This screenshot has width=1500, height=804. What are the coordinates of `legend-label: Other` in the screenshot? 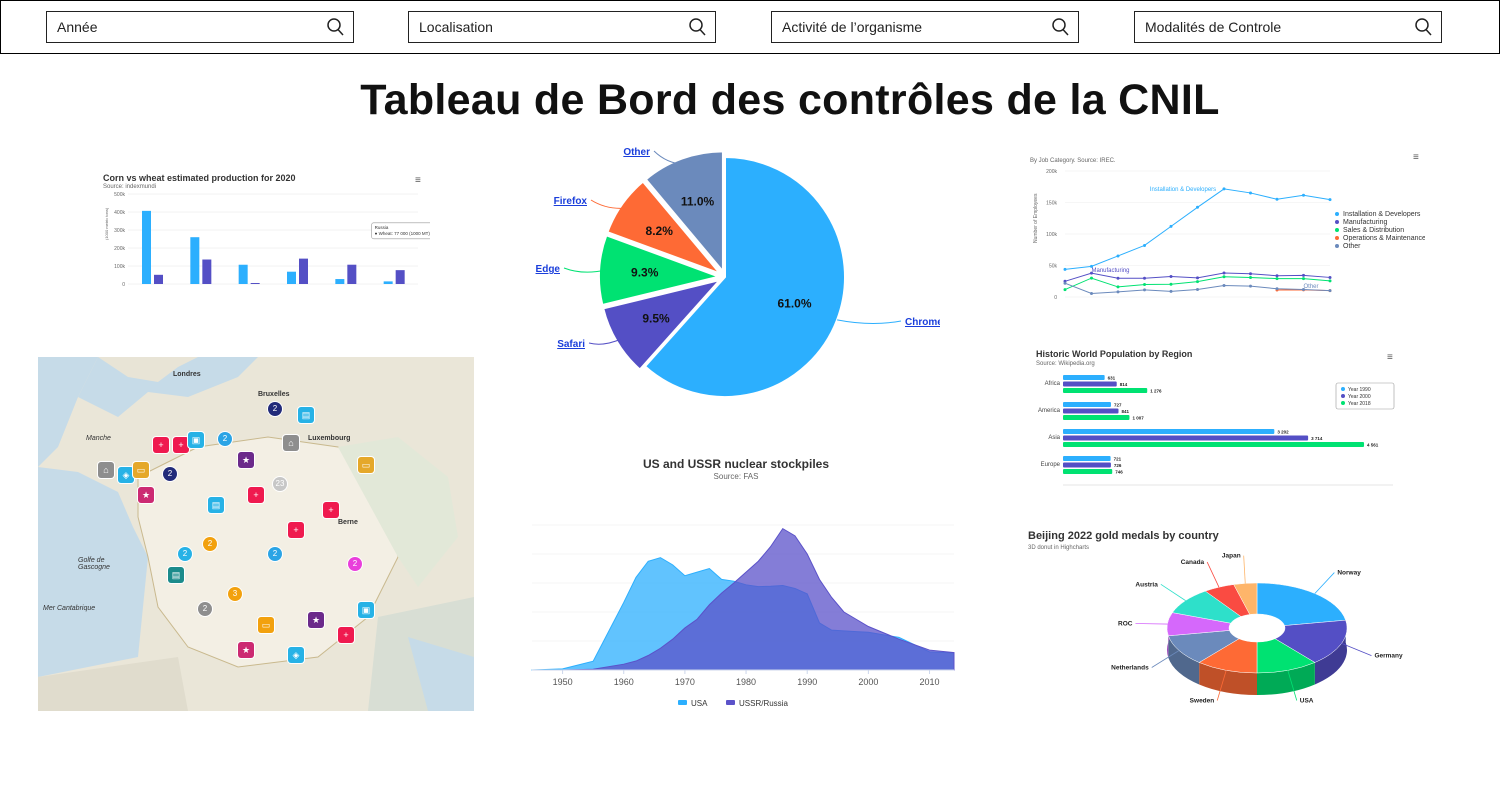 It's located at (1352, 246).